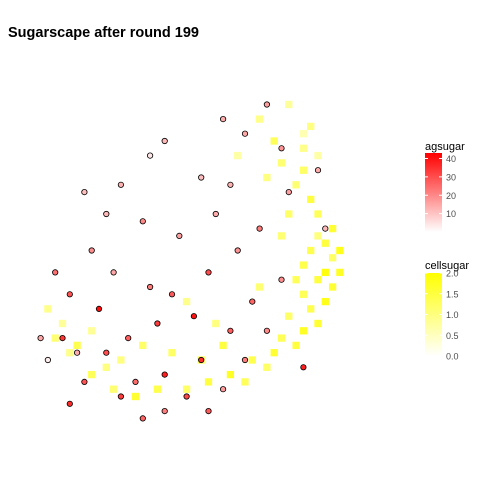 Image resolution: width=480 pixels, height=480 pixels. Describe the element at coordinates (445, 186) in the screenshot. I see `legend-agsugar: agsugar 10 20 30 40` at that location.